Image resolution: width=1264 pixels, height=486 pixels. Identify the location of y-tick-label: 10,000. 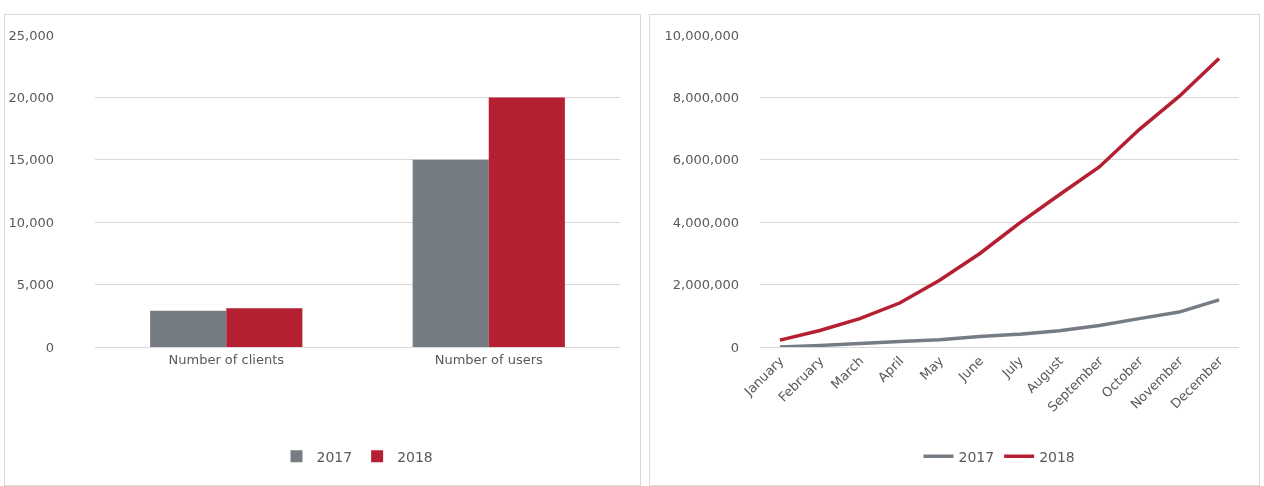
(31, 222).